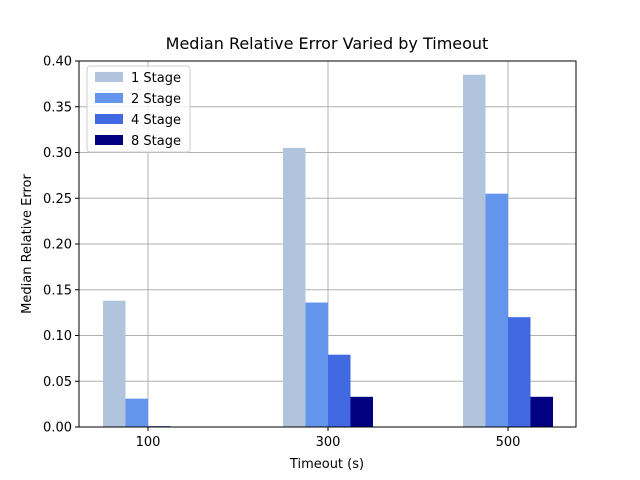  I want to click on x-tick-label: 300, so click(328, 442).